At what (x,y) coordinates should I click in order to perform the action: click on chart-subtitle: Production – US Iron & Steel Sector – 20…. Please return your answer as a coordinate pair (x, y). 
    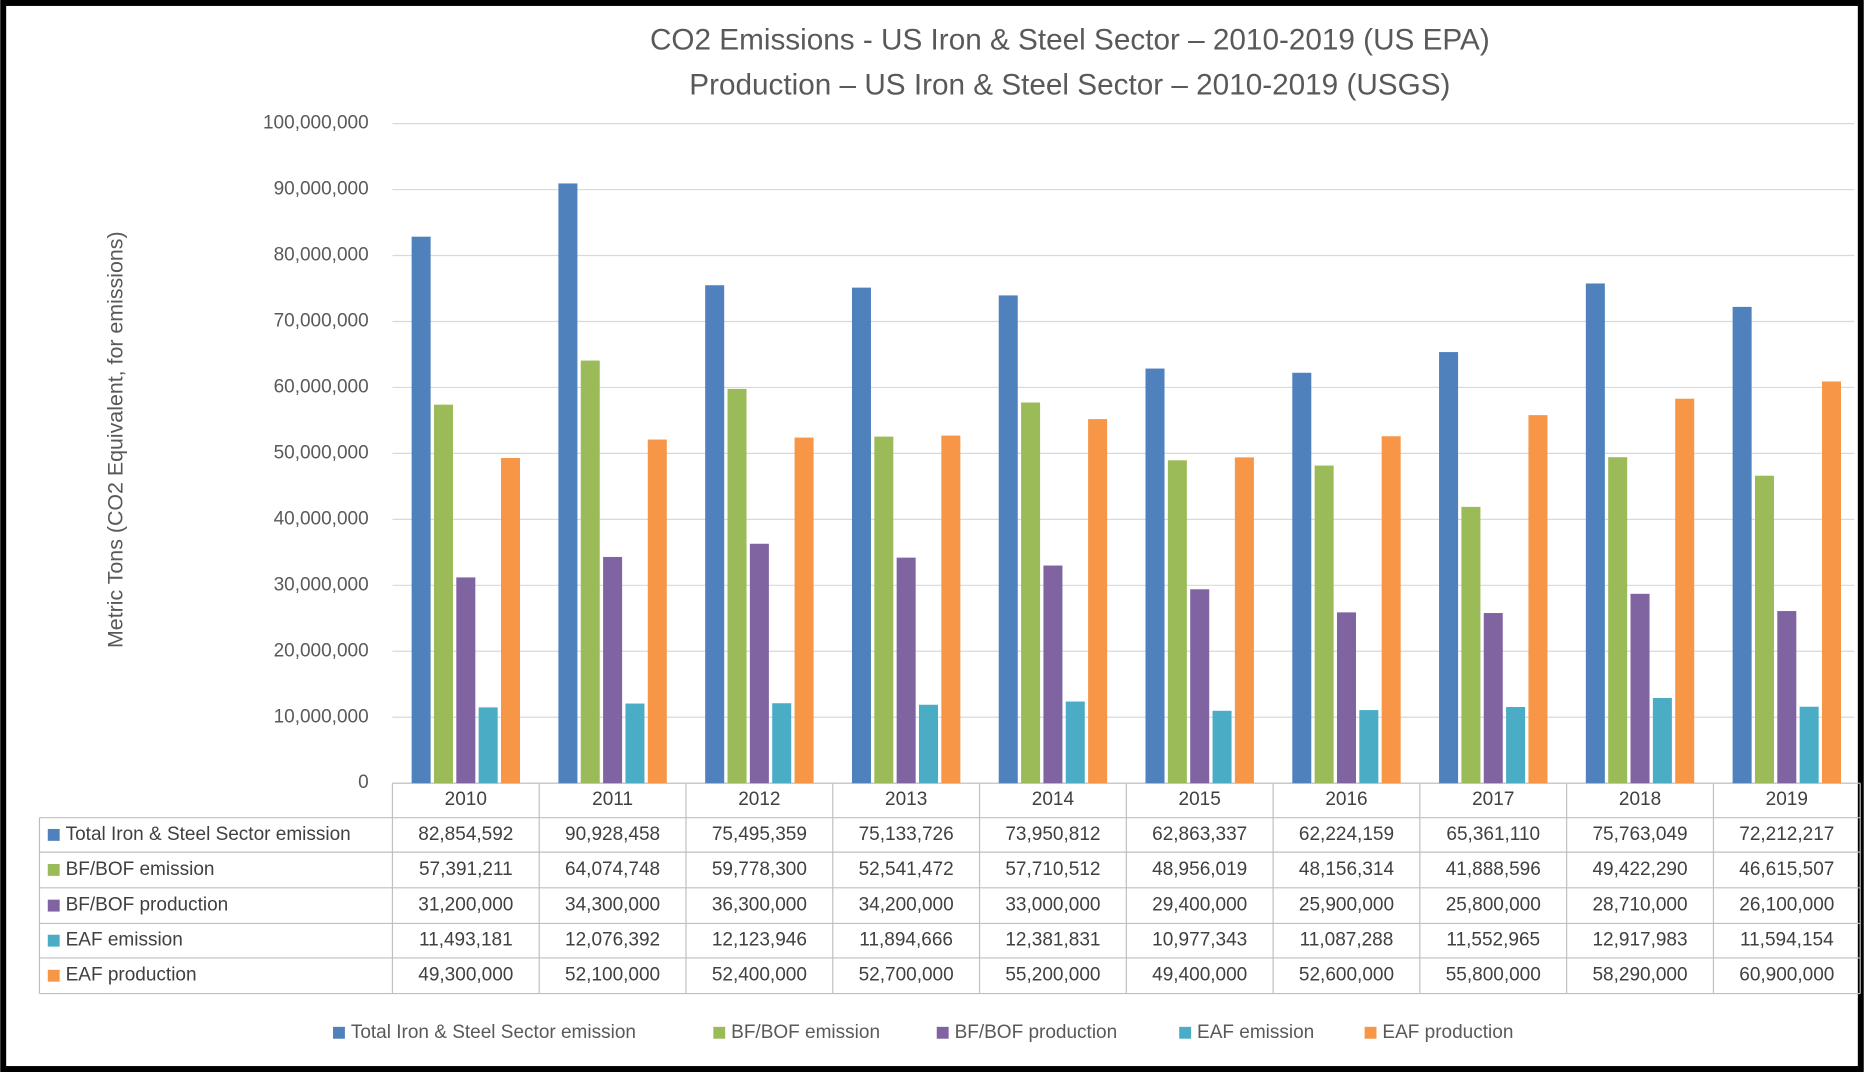
    Looking at the image, I should click on (1069, 85).